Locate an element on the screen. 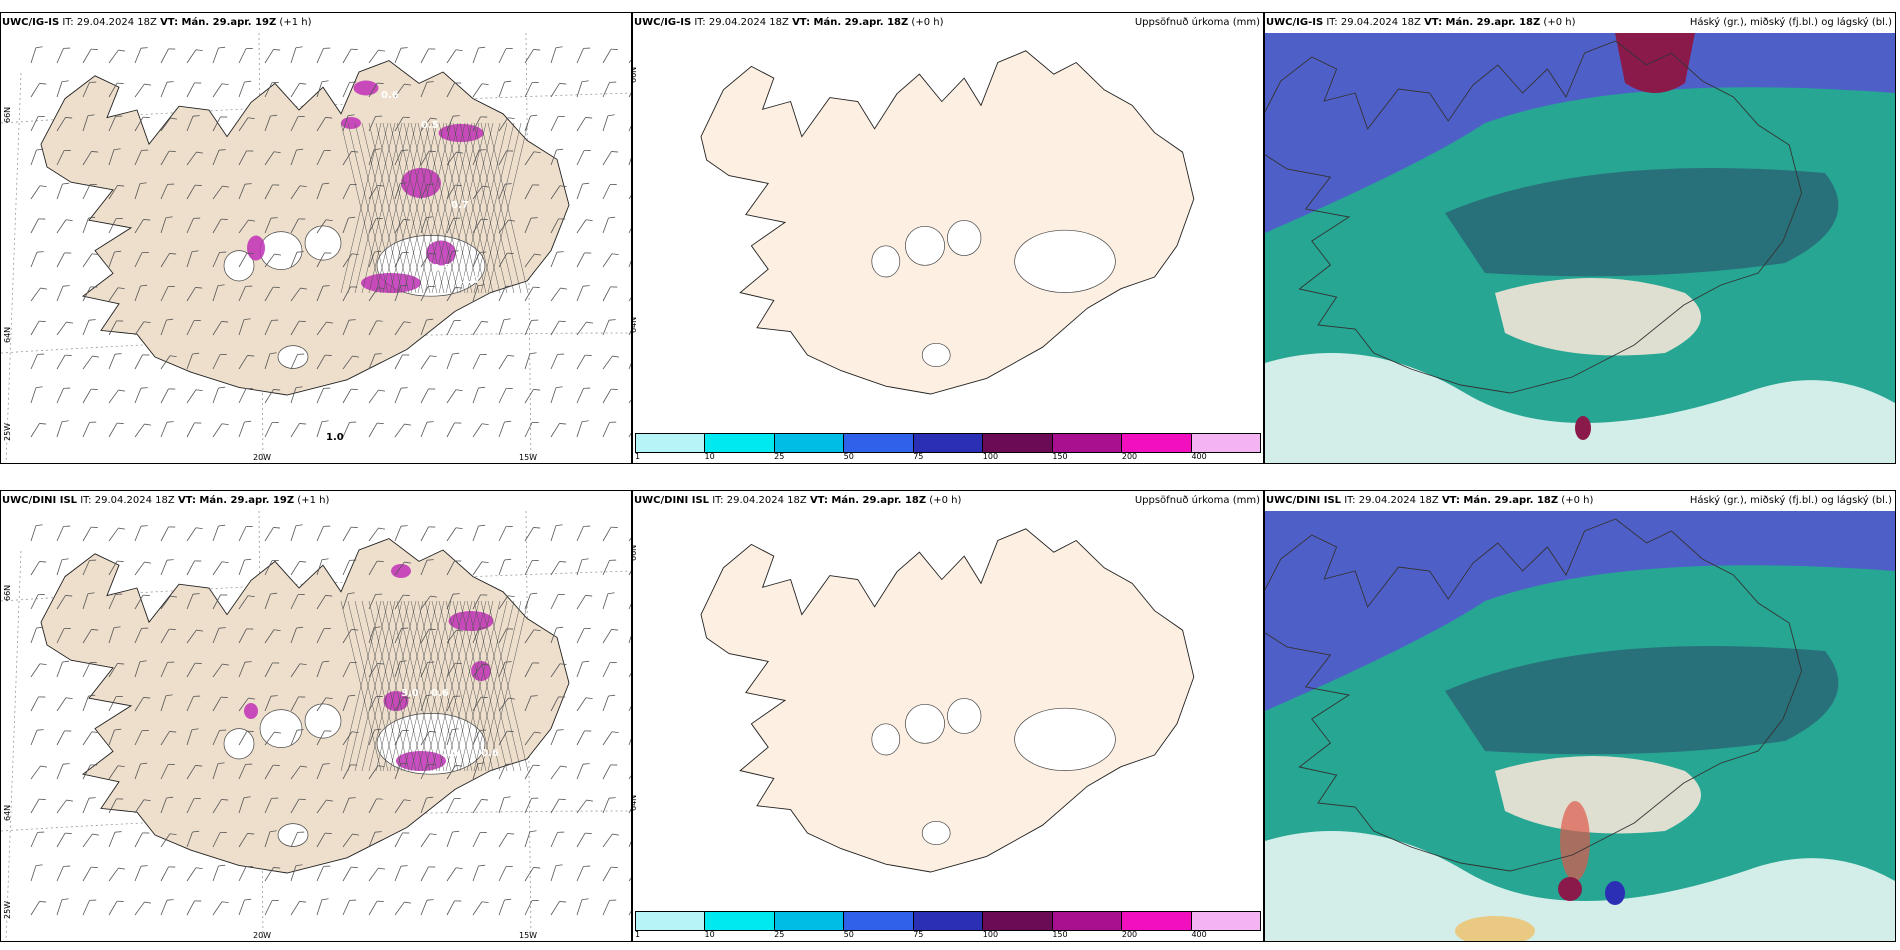 This screenshot has width=1900, height=950. clear-land-area is located at coordinates (1598, 317).